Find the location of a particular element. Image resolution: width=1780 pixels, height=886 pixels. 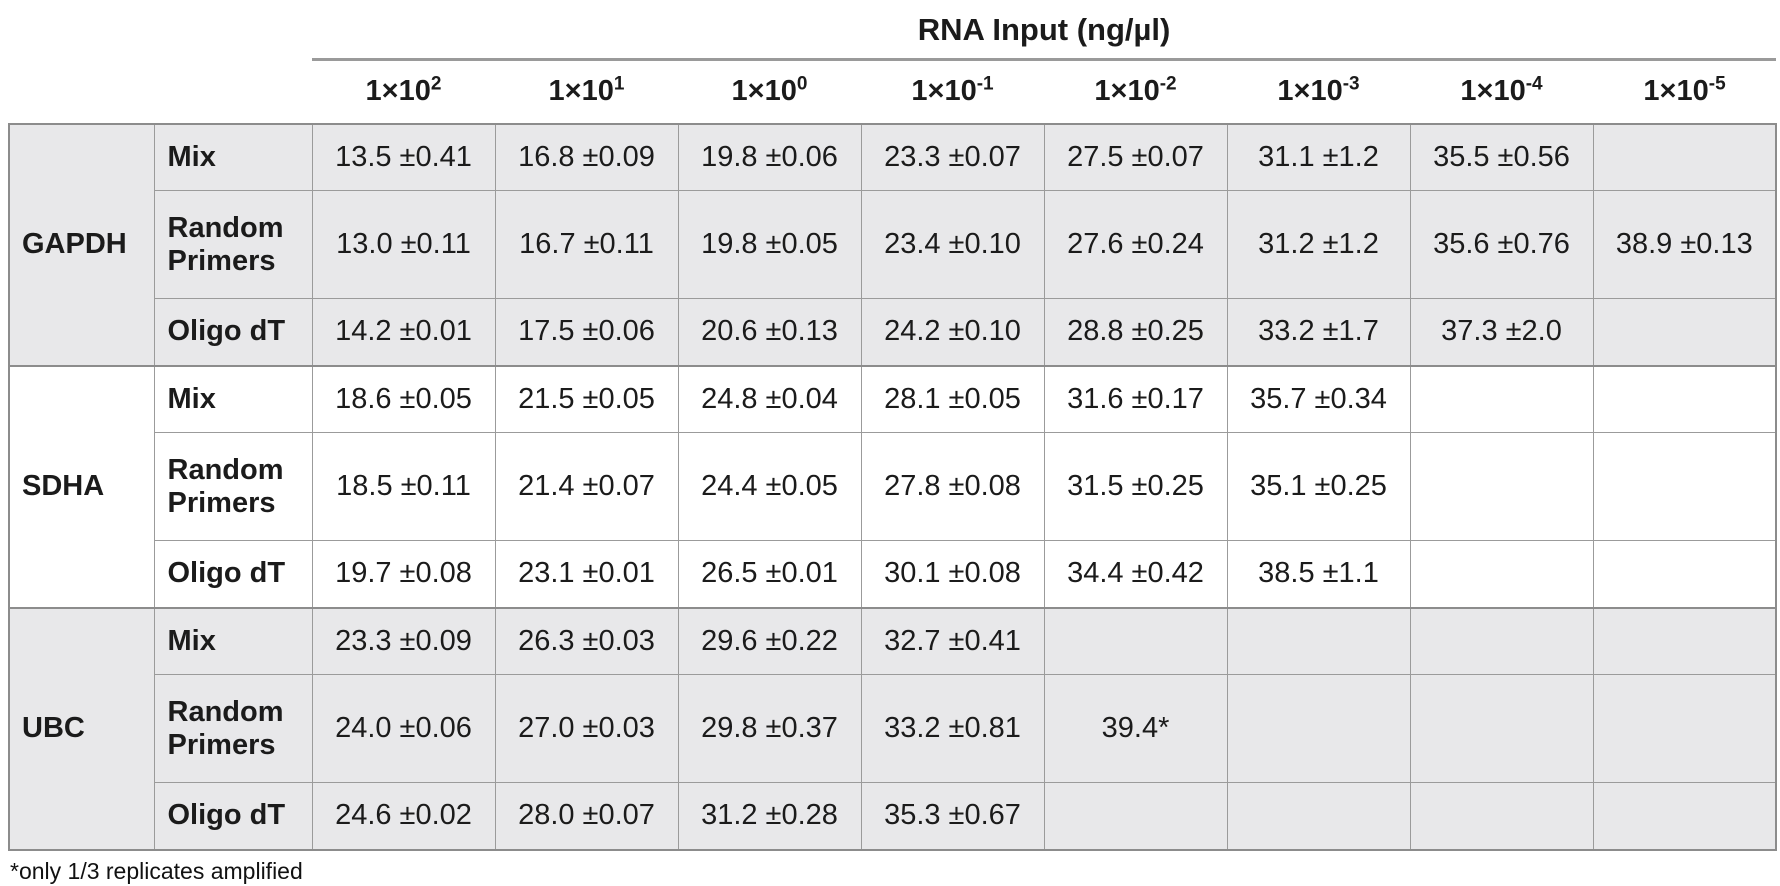

value-cell: 24.6 ±0.02 is located at coordinates (403, 816).